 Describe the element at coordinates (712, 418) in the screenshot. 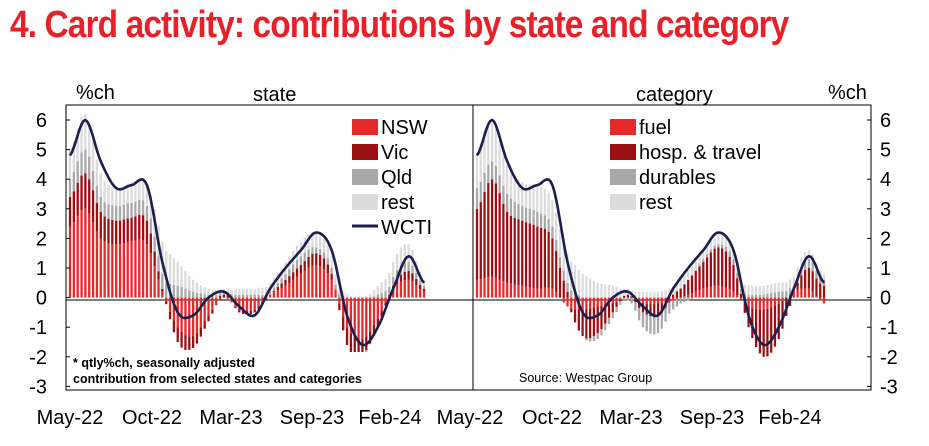

I see `x-tick-category: Sep-23` at that location.